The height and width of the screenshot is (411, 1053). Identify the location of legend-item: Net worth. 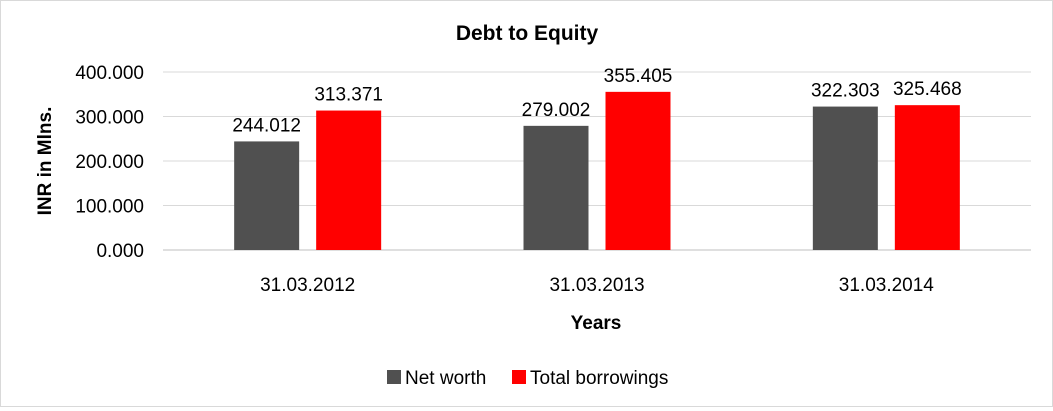
(436, 378).